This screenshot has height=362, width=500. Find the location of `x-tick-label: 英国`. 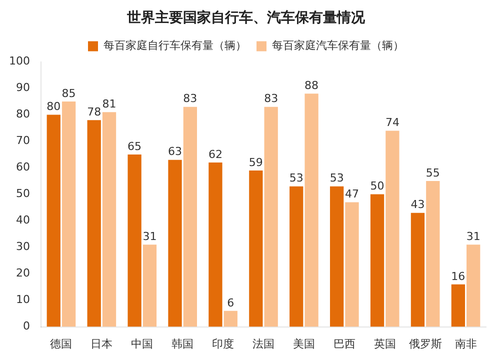

x-tick-label: 英国 is located at coordinates (385, 343).